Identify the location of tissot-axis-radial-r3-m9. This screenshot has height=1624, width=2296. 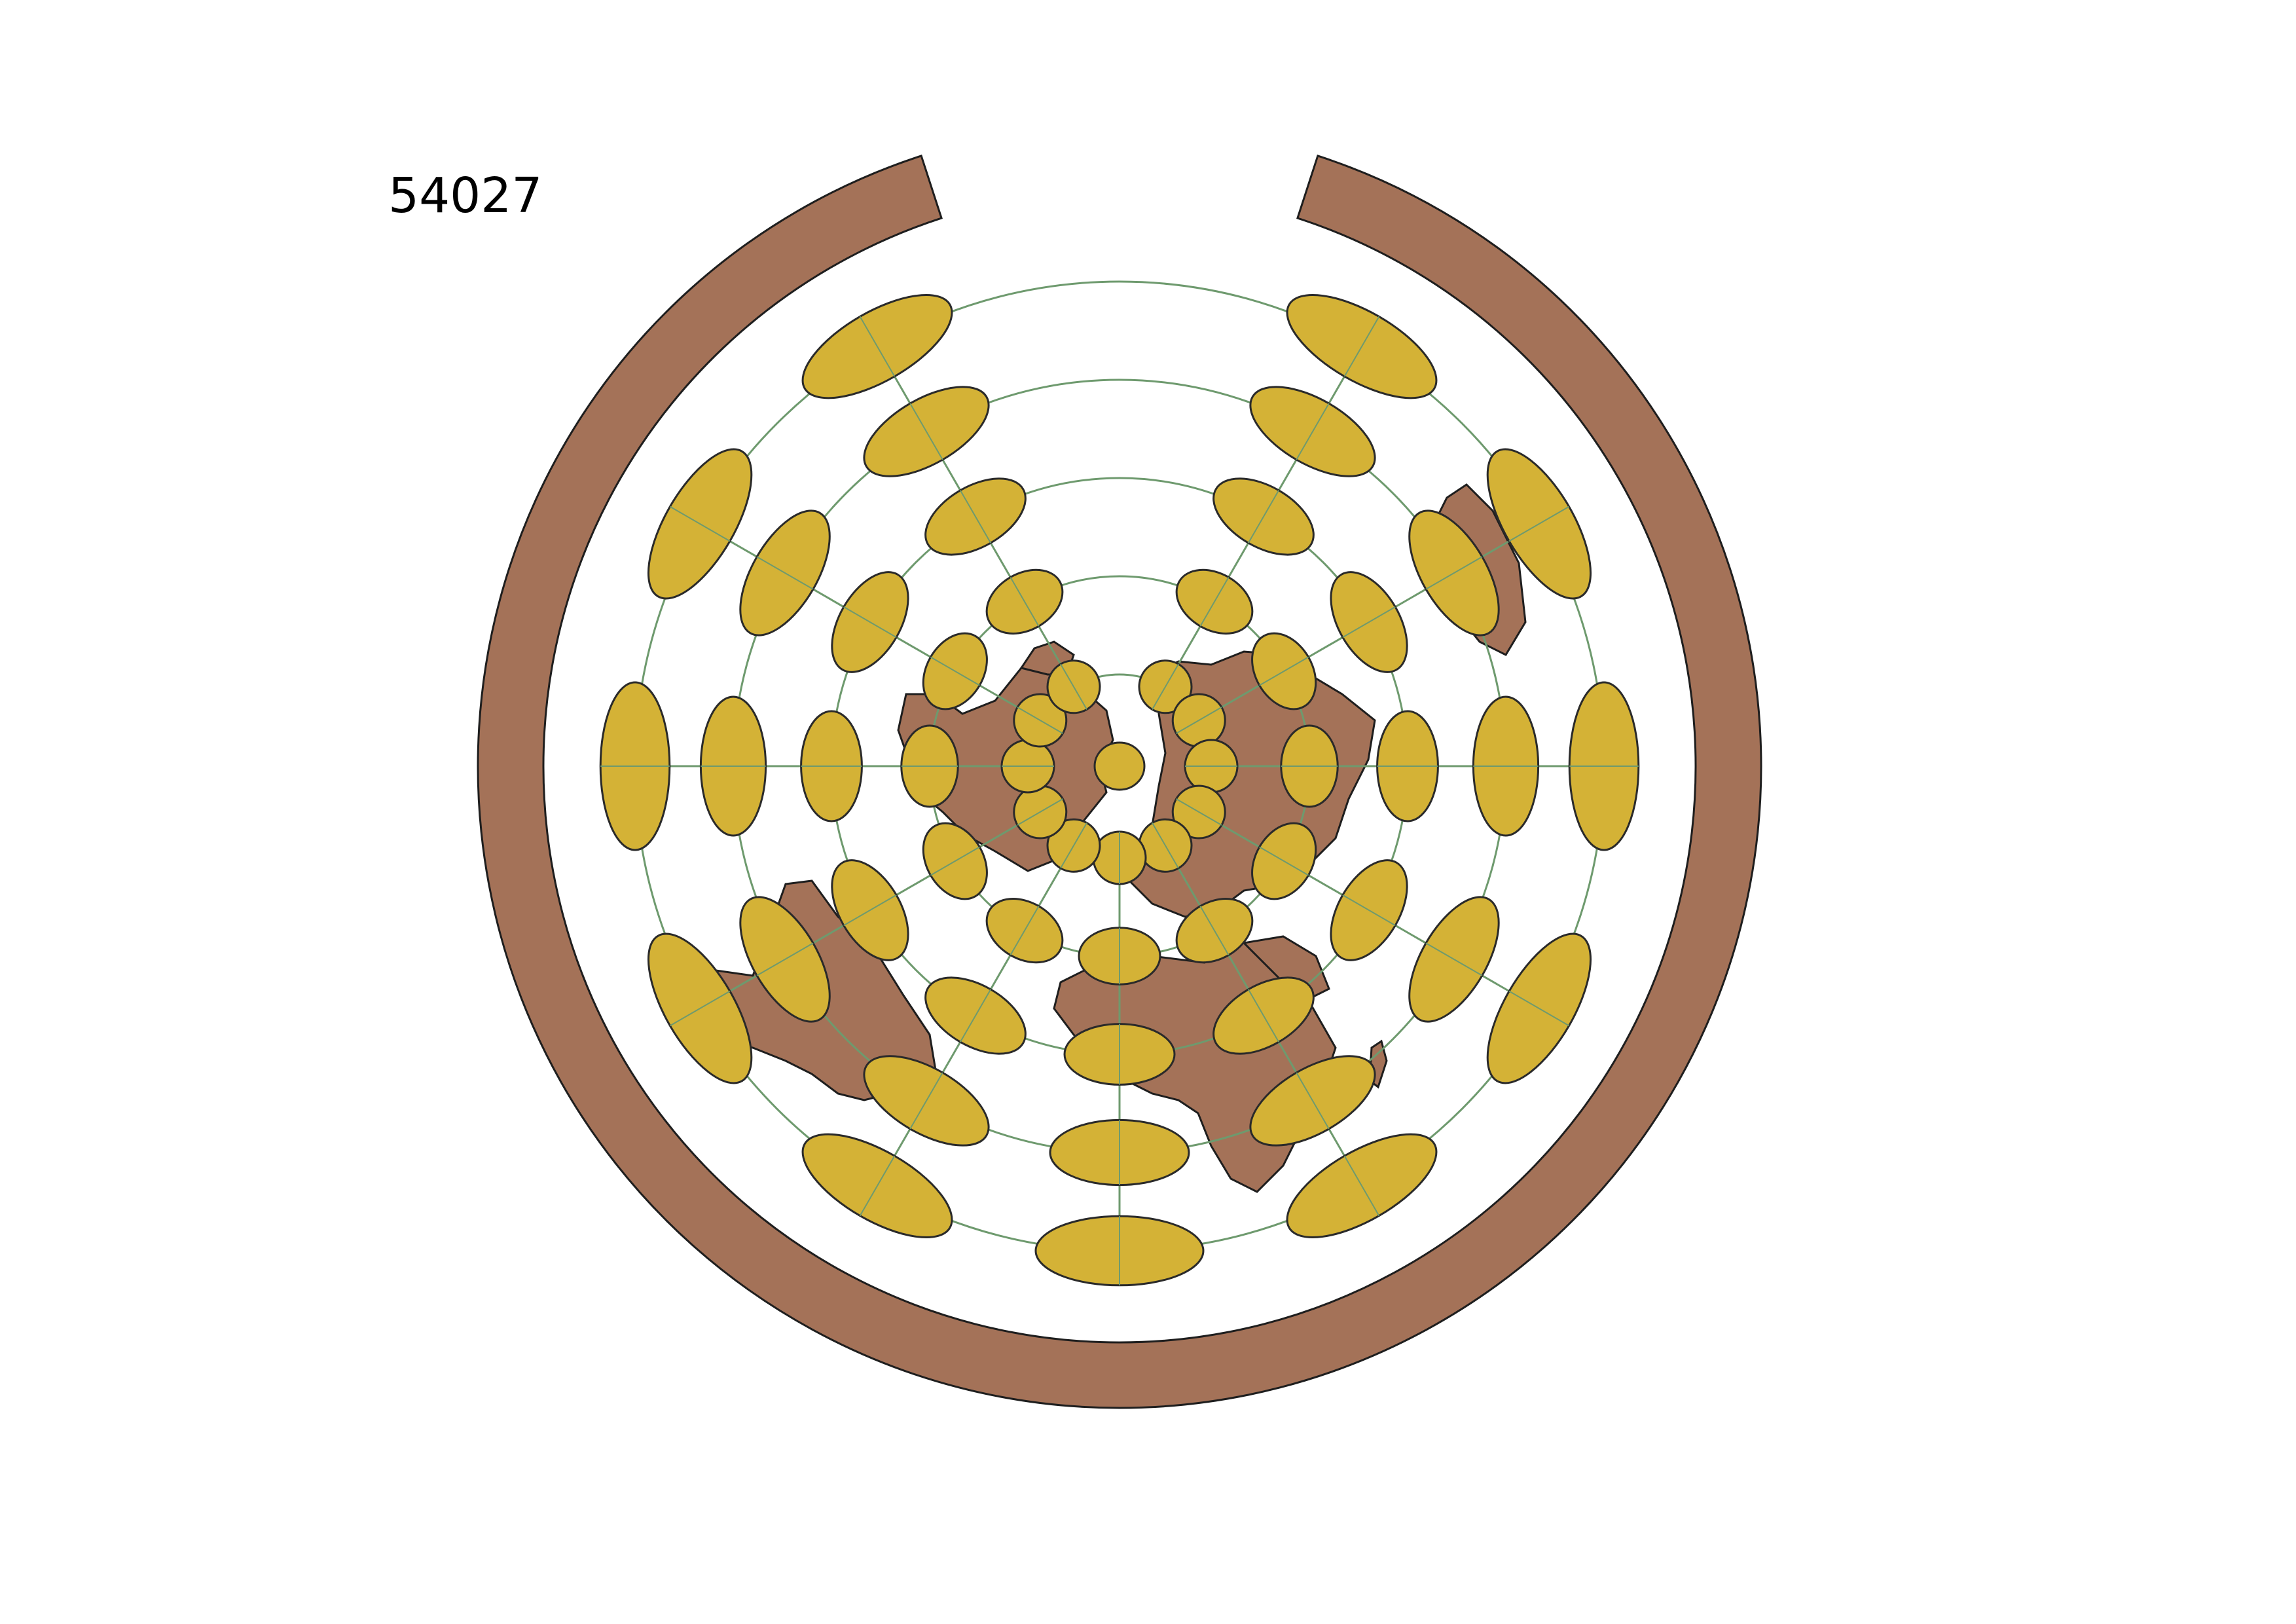
(785, 573).